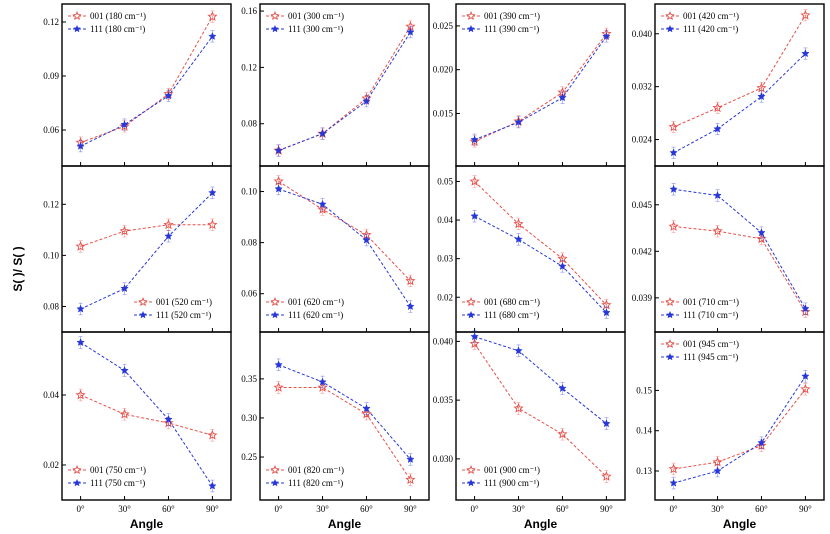 This screenshot has width=830, height=534. What do you see at coordinates (183, 315) in the screenshot?
I see `legend-label: 111 (520 cm⁻¹)` at bounding box center [183, 315].